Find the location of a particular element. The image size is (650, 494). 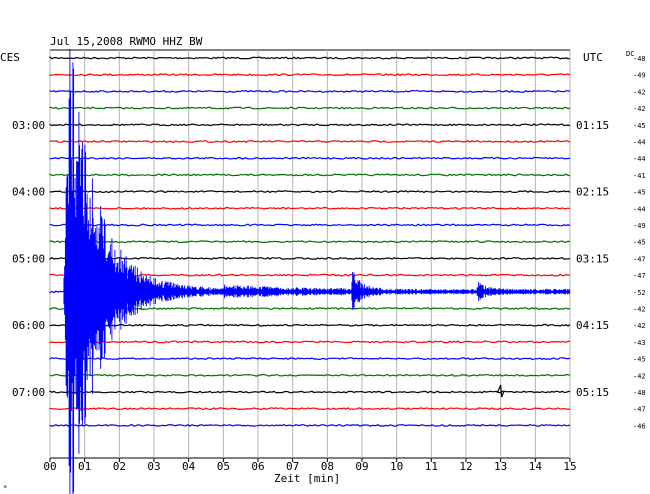

left-unit-label: CES is located at coordinates (10, 57).